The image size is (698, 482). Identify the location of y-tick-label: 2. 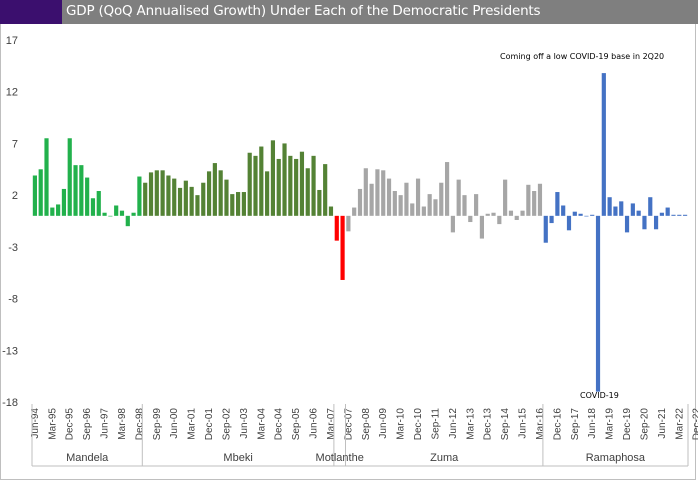
(15, 196).